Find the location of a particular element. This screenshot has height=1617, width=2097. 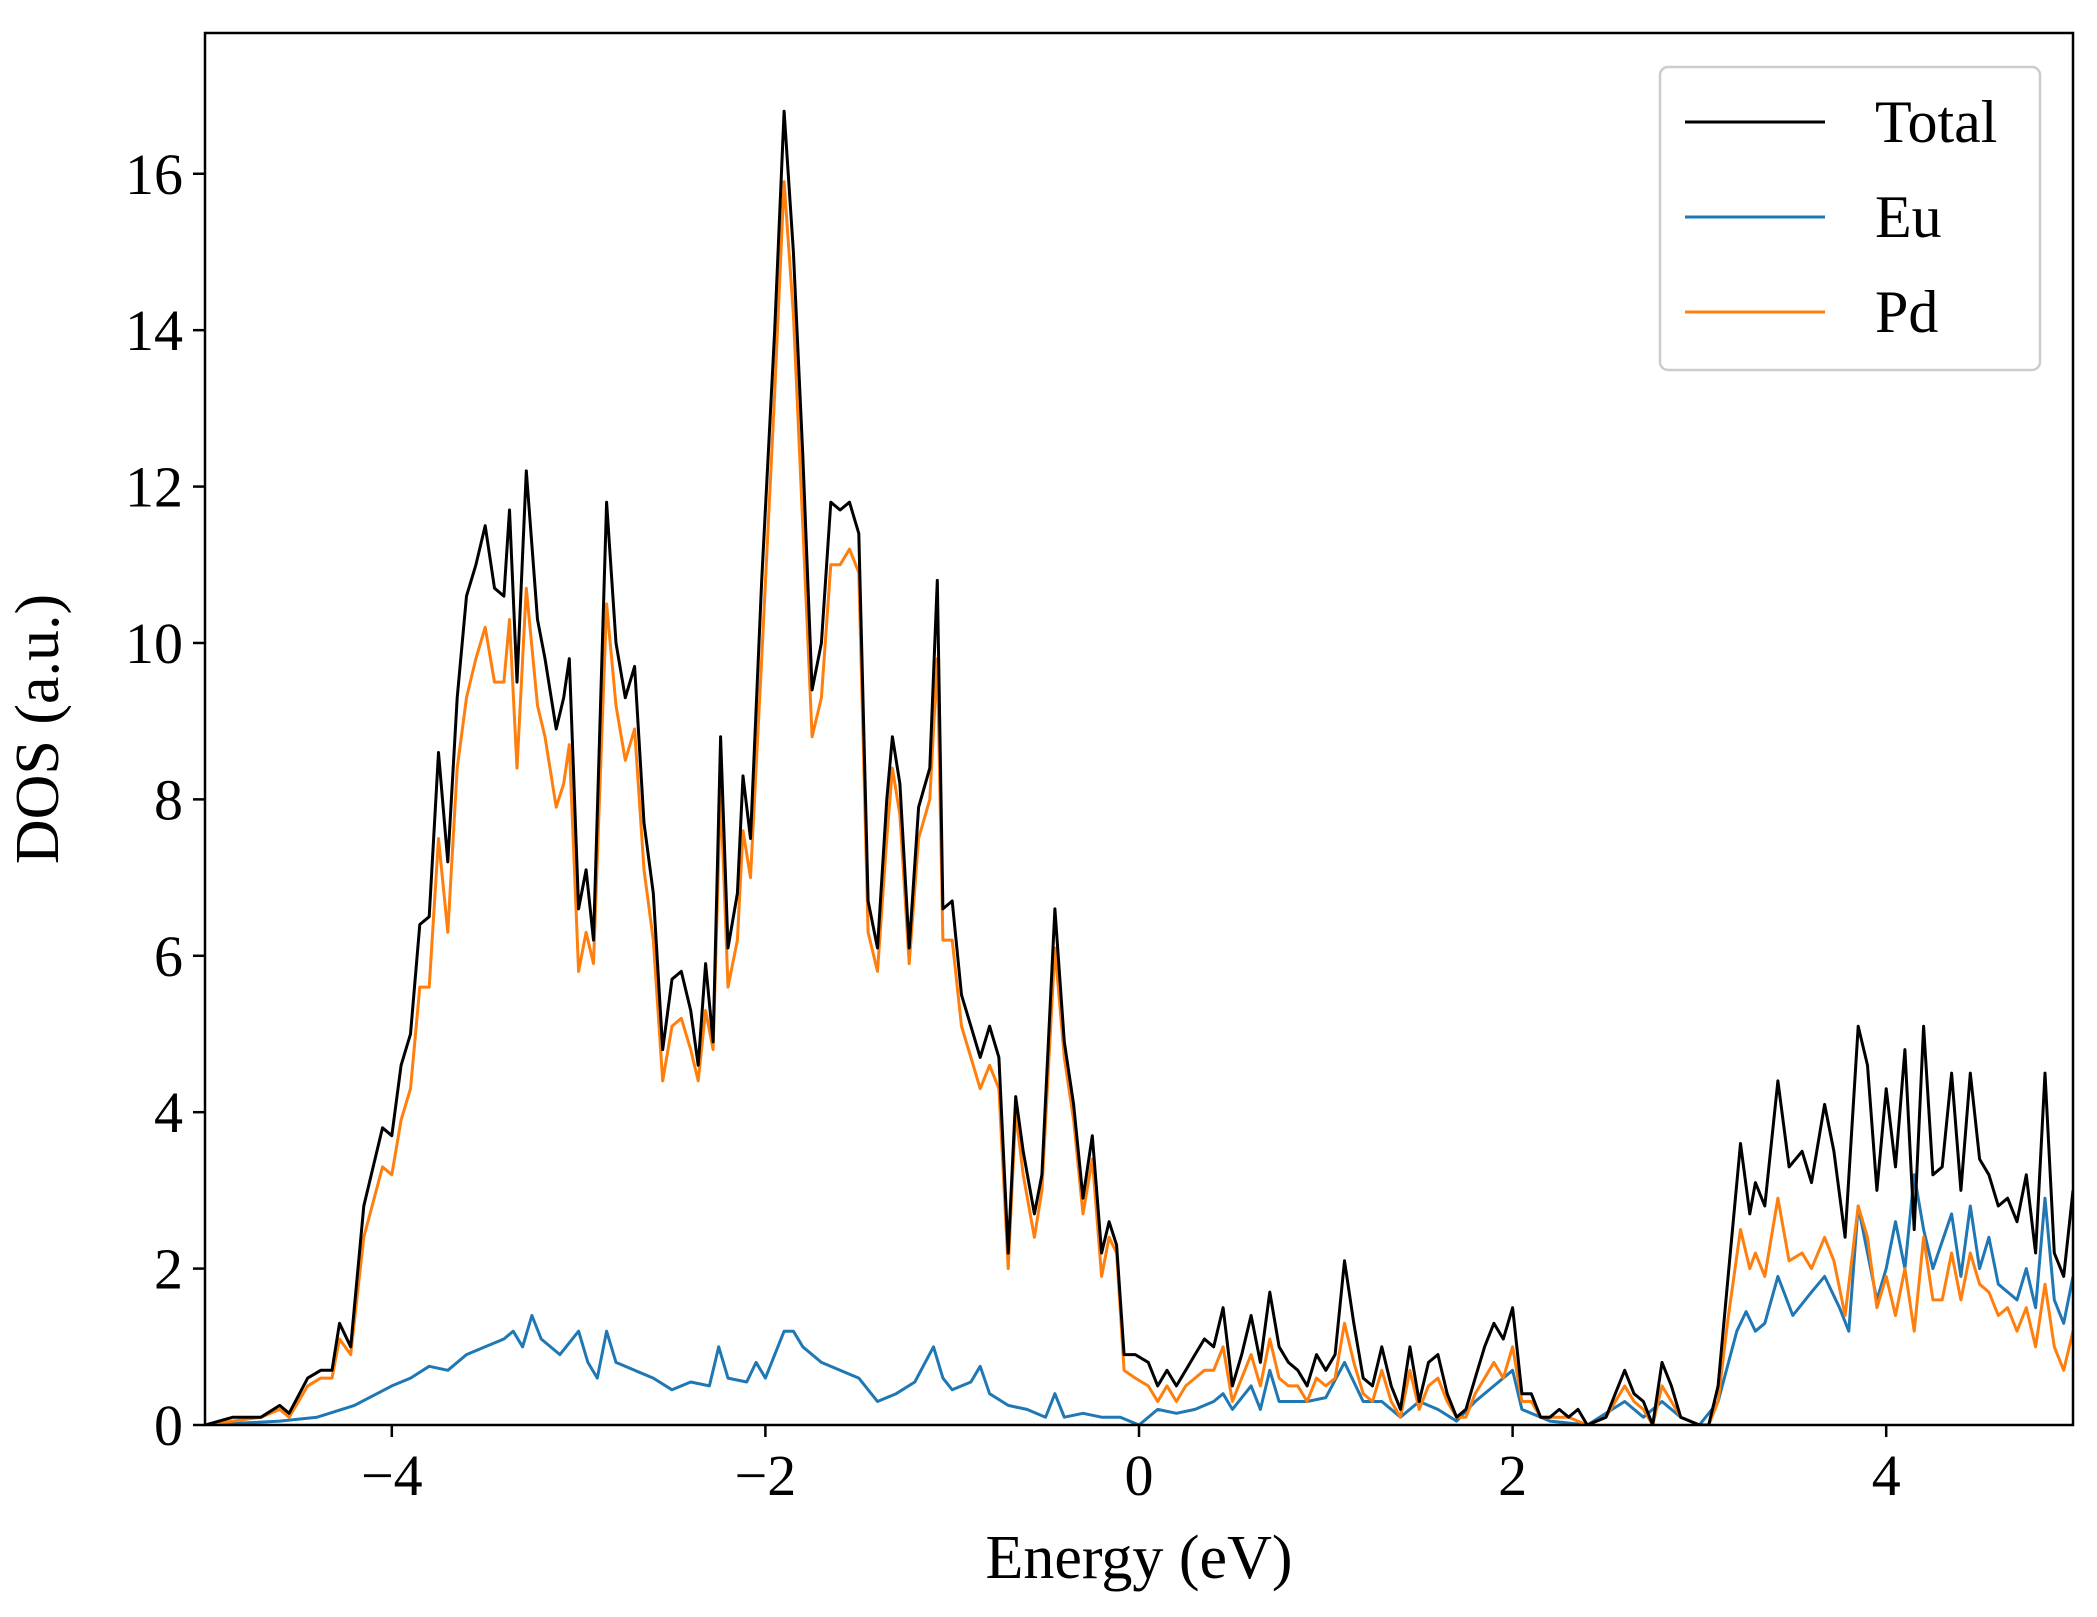

x-tick-label: 0 is located at coordinates (1139, 1475).